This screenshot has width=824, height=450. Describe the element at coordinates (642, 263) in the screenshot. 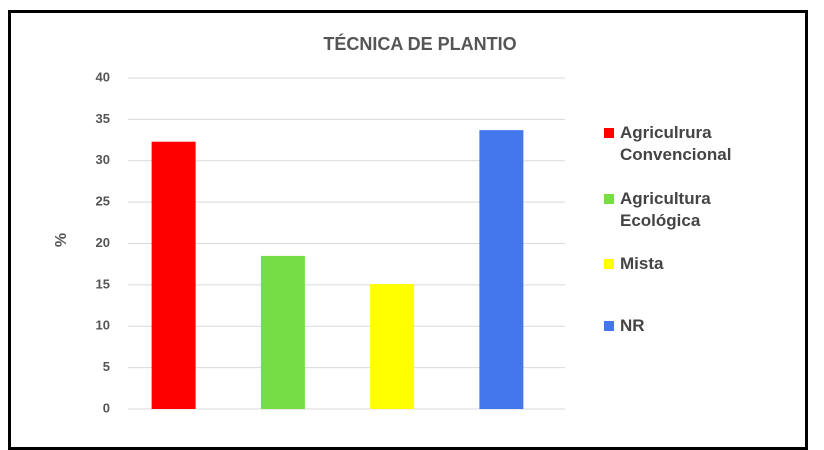

I see `legend-label: Mista` at that location.